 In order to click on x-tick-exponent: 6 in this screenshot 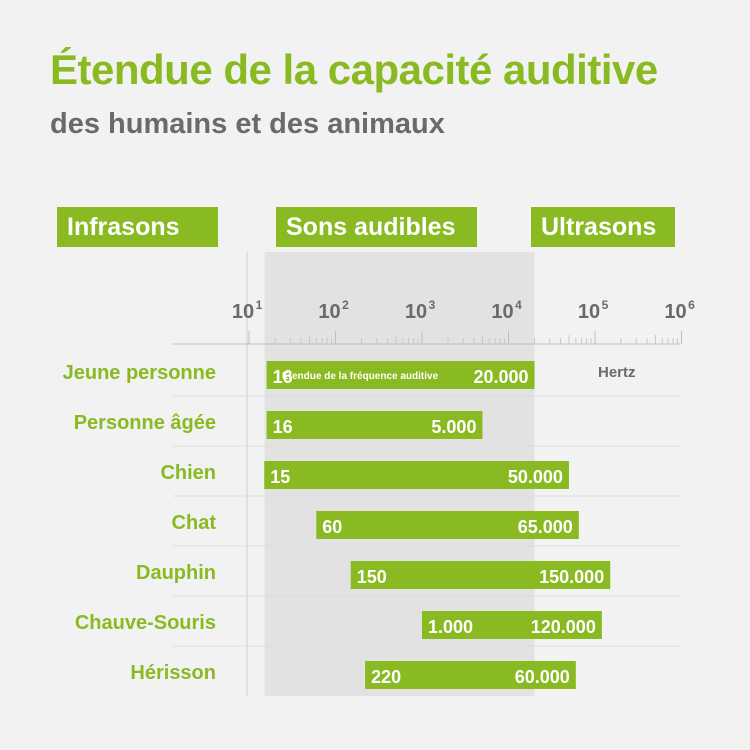, I will do `click(691, 305)`.